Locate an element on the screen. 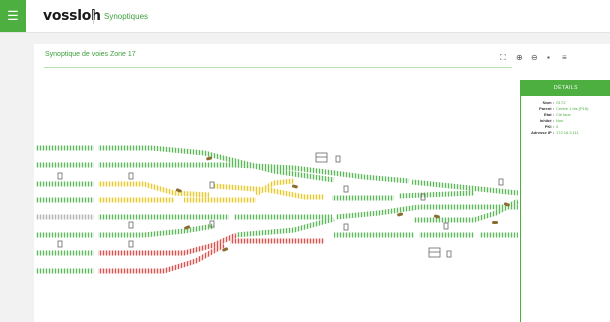  detail-value: 0 is located at coordinates (557, 126).